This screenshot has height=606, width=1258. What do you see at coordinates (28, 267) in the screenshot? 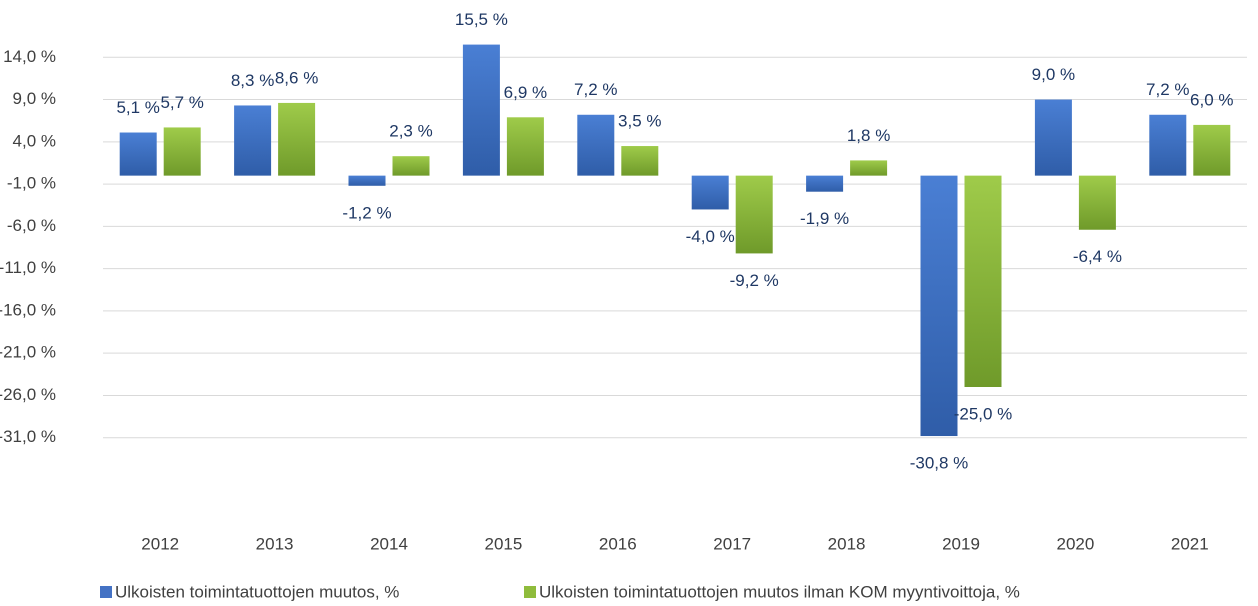
I see `y-tick-label: -11,0 %` at bounding box center [28, 267].